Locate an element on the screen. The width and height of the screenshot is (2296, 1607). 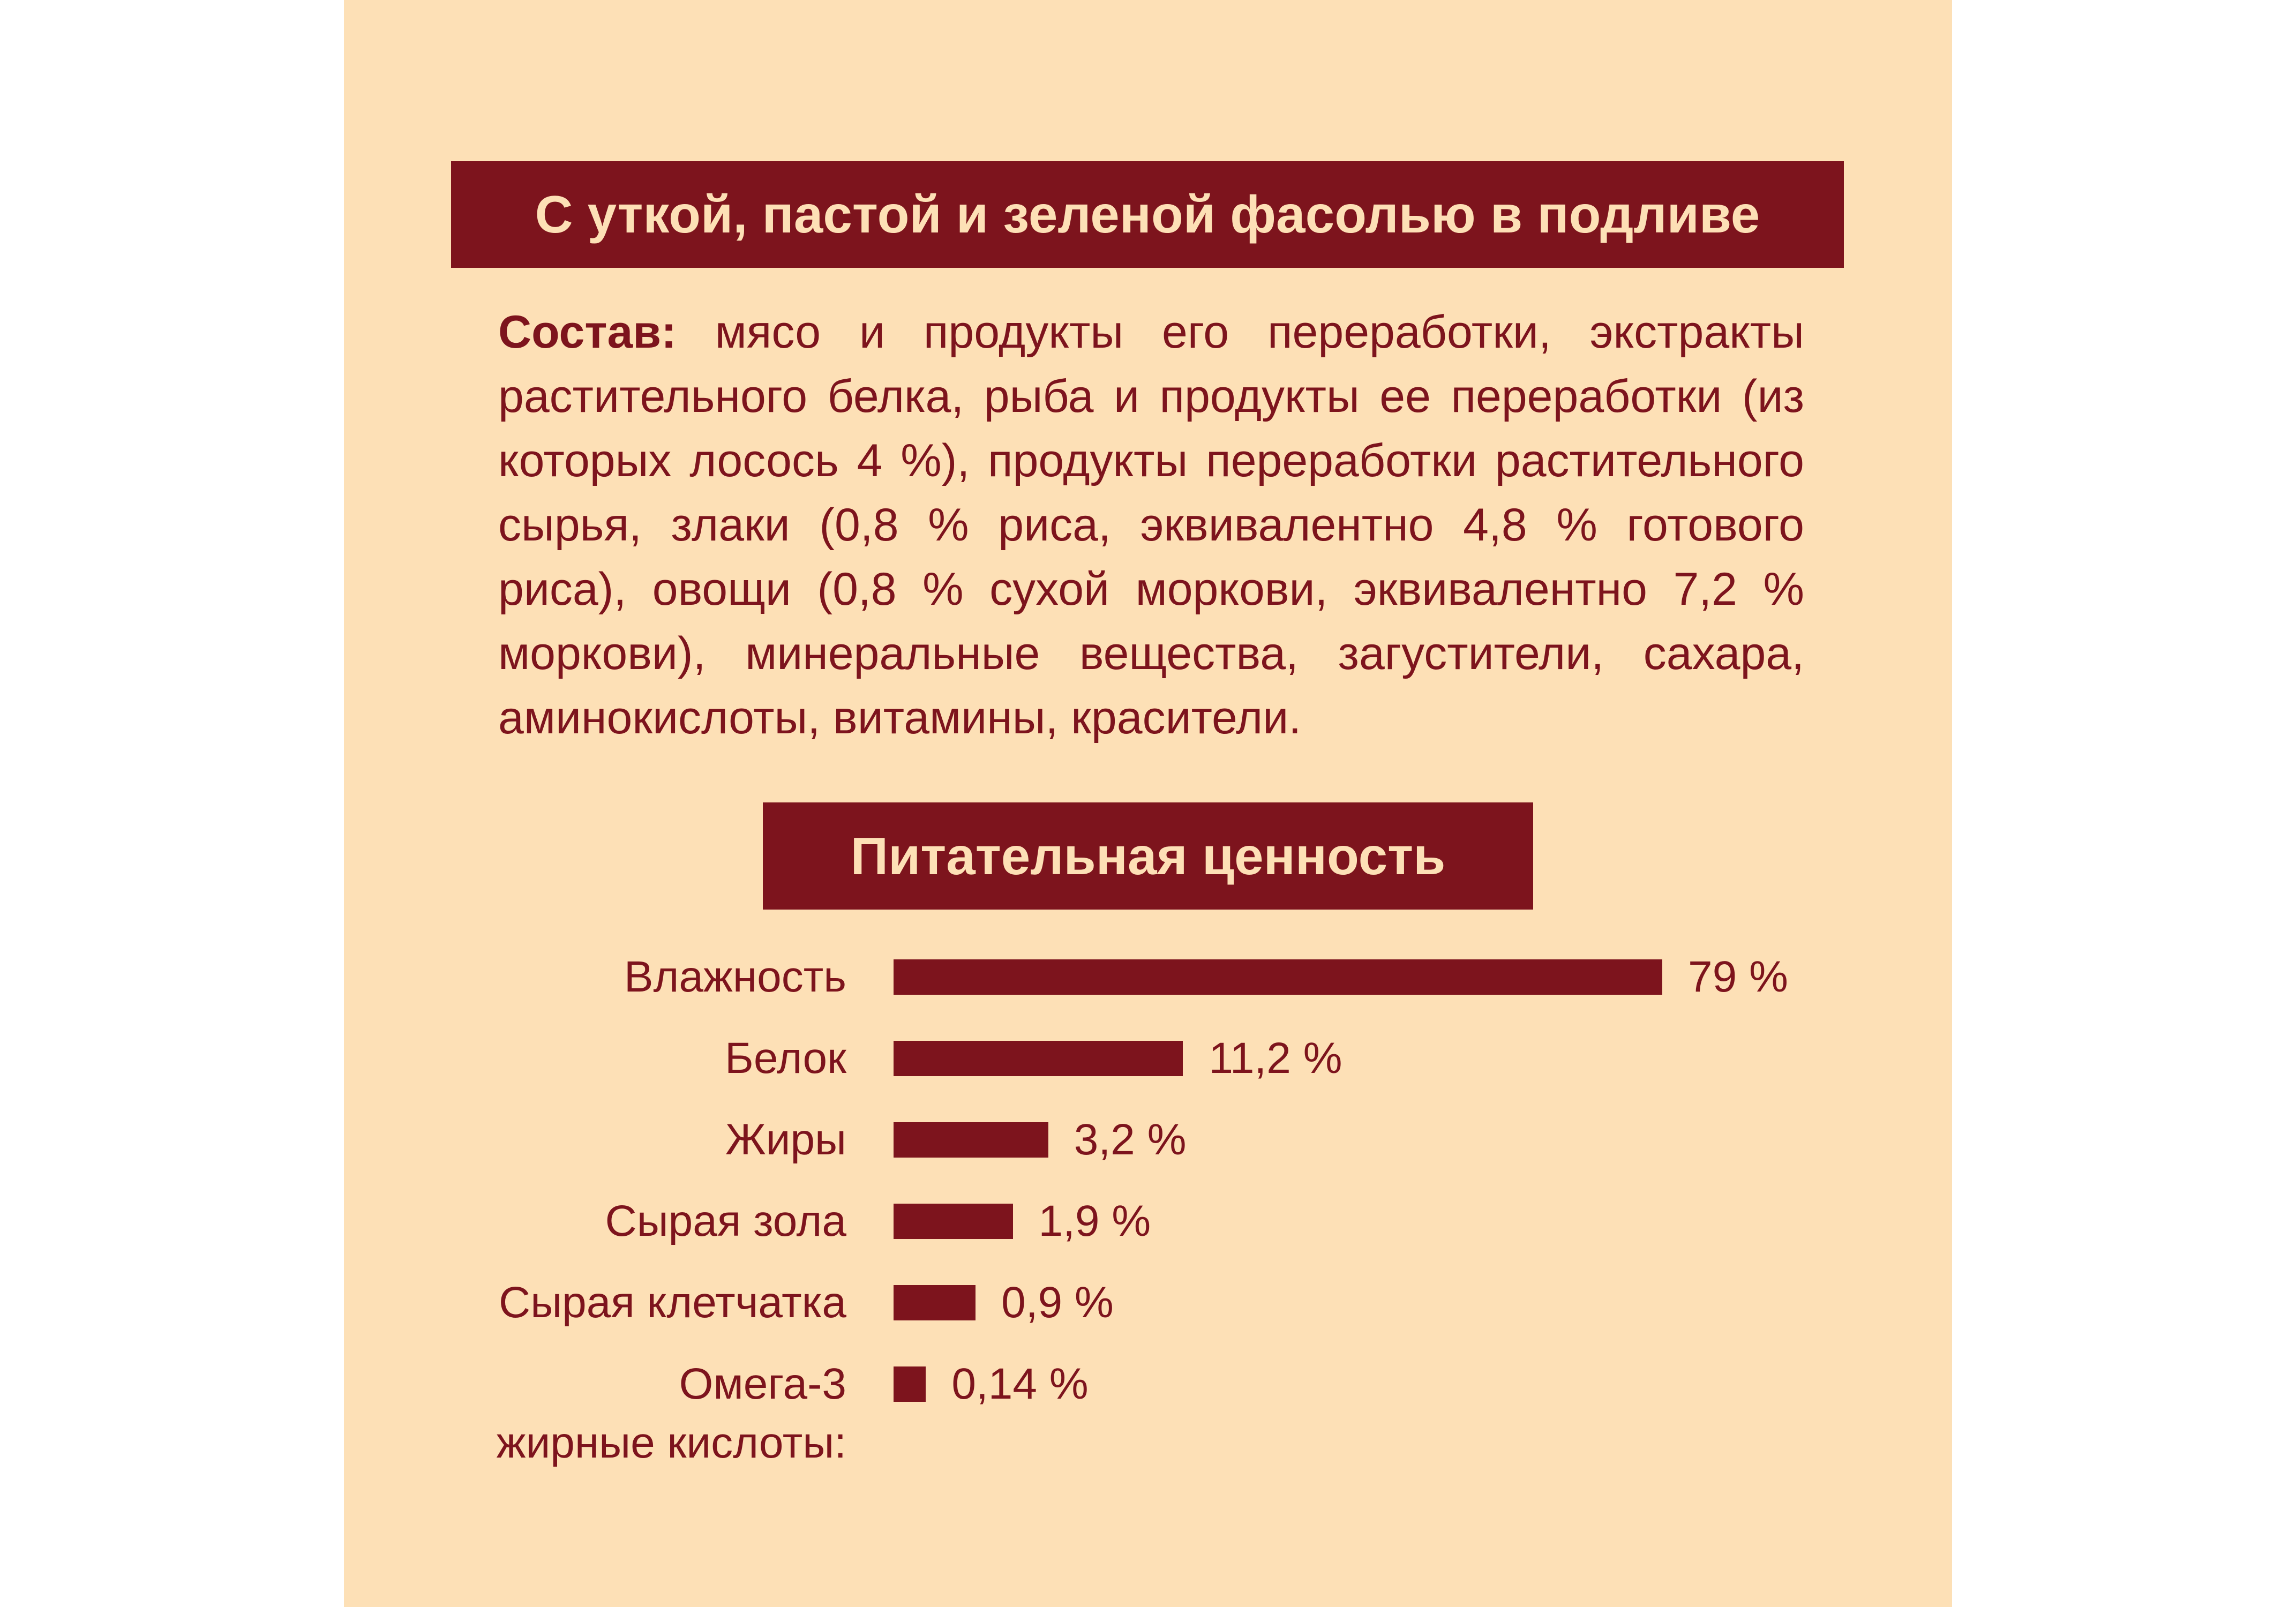
value-label: 0,14 % is located at coordinates (1020, 1384).